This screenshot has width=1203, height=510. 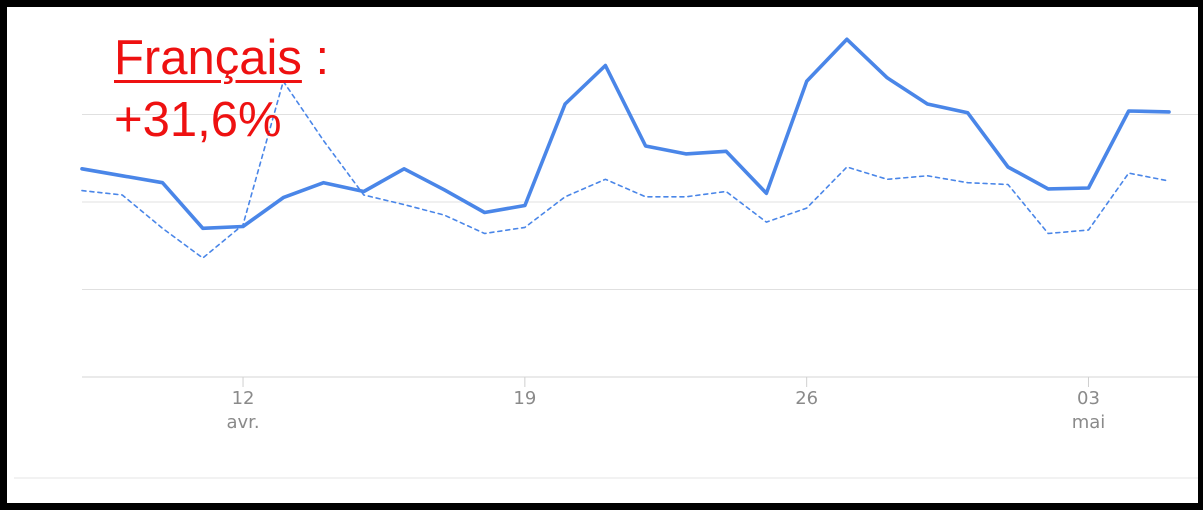 I want to click on language-label: Français, so click(x=208, y=58).